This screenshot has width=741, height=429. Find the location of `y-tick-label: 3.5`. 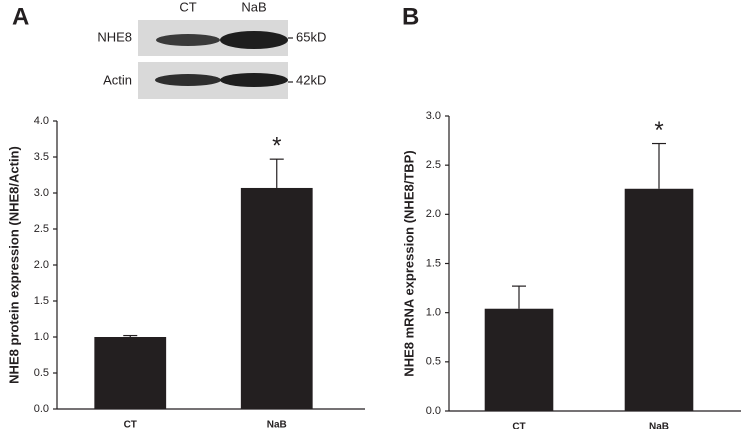

y-tick-label: 3.5 is located at coordinates (41, 157).